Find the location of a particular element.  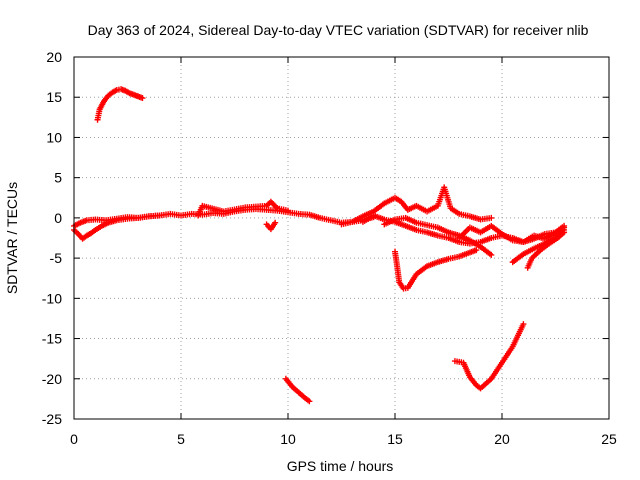

series-arc-c is located at coordinates (117, 227).